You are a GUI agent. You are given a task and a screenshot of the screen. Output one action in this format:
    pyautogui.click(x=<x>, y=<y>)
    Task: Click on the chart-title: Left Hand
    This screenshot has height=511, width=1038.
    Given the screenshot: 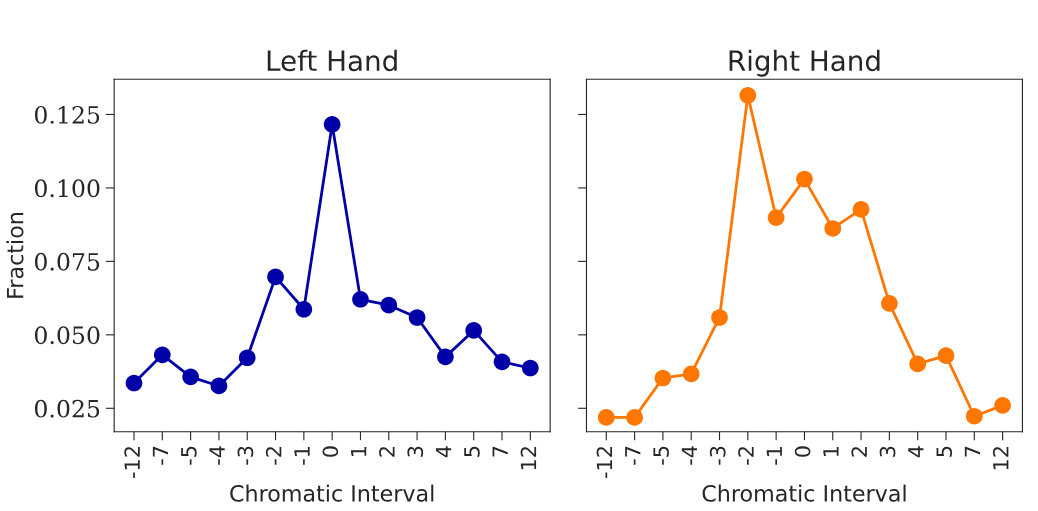 What is the action you would take?
    pyautogui.click(x=332, y=60)
    